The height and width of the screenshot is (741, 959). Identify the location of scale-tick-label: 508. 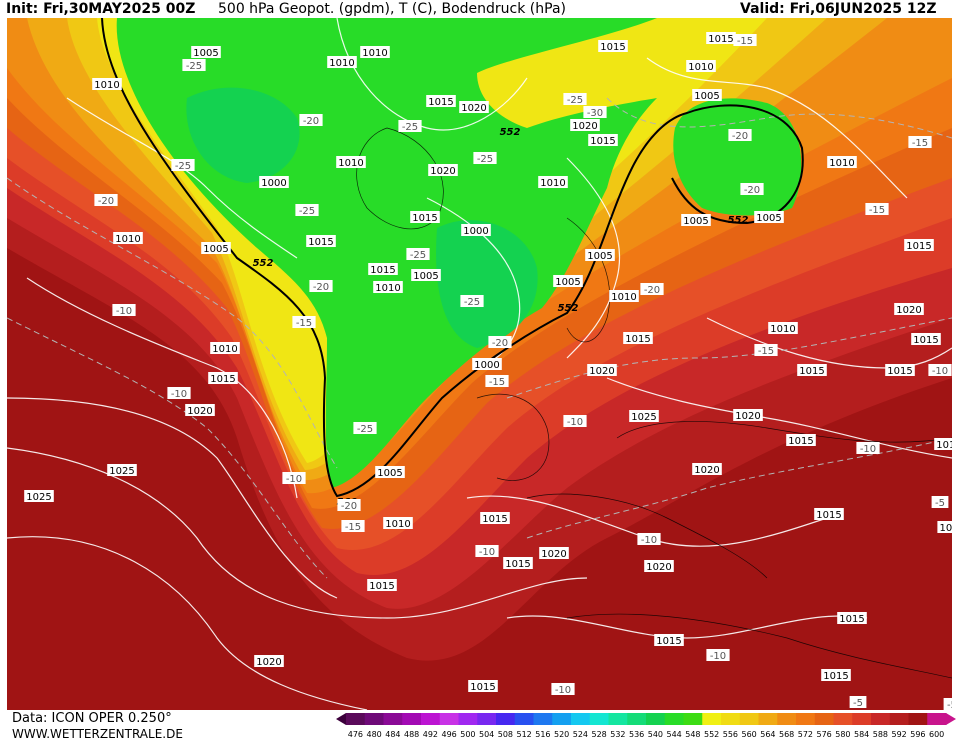
(505, 734).